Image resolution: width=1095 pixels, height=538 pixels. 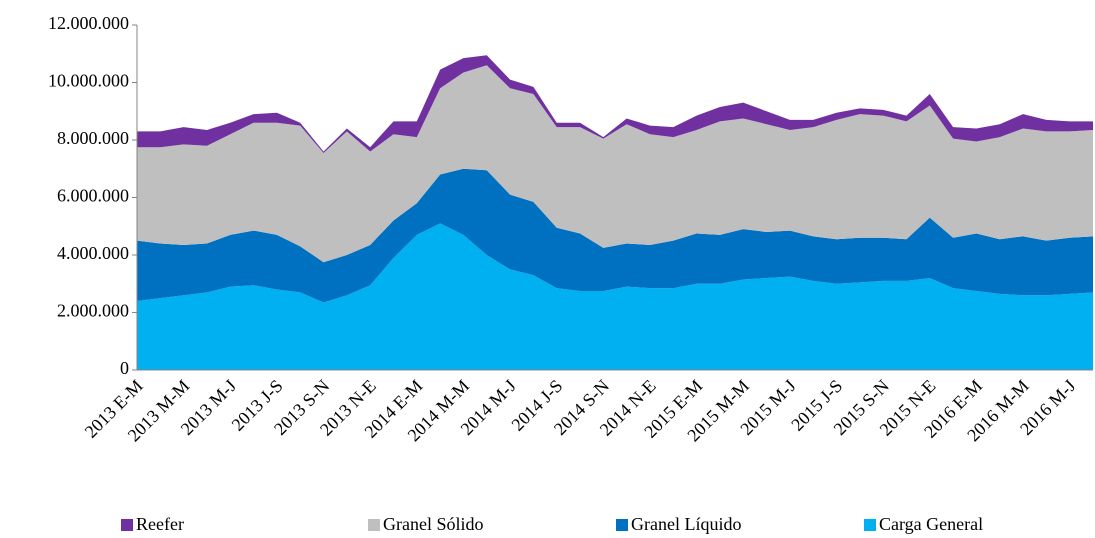 What do you see at coordinates (931, 524) in the screenshot?
I see `legend-label: Carga General` at bounding box center [931, 524].